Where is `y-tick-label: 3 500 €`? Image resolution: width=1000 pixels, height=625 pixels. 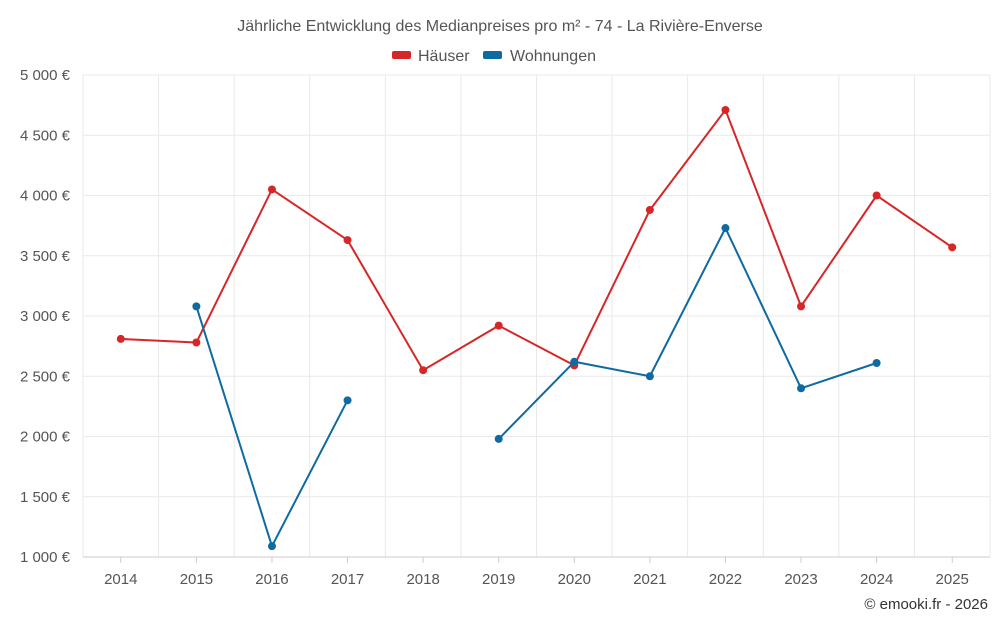 y-tick-label: 3 500 € is located at coordinates (45, 256).